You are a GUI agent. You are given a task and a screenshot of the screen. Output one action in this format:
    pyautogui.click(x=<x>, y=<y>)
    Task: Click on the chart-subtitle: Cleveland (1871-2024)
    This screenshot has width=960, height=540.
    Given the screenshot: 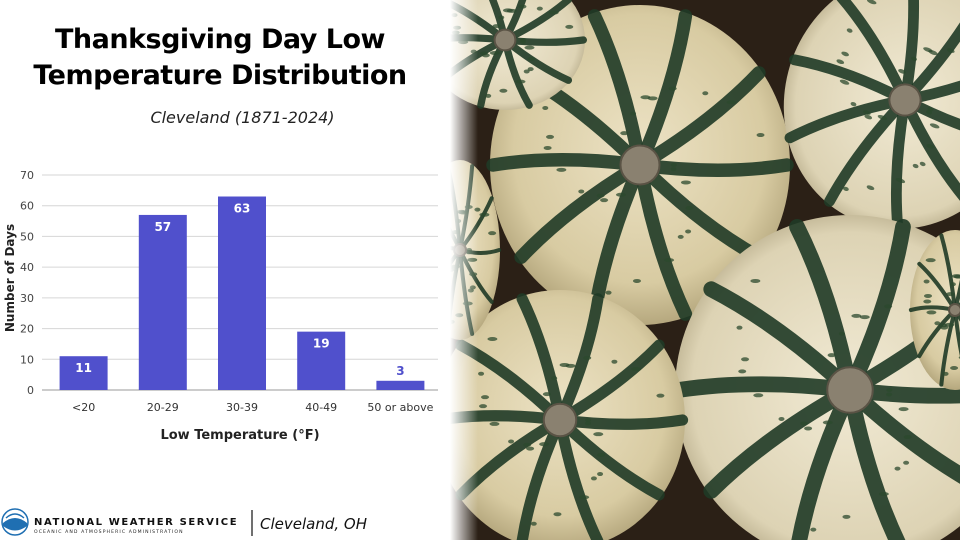 What is the action you would take?
    pyautogui.click(x=242, y=117)
    